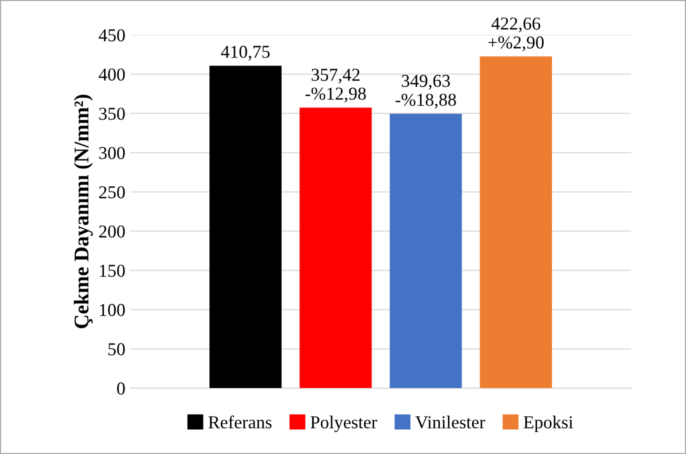 The height and width of the screenshot is (454, 686). What do you see at coordinates (549, 424) in the screenshot?
I see `legend-label: Epoksi` at bounding box center [549, 424].